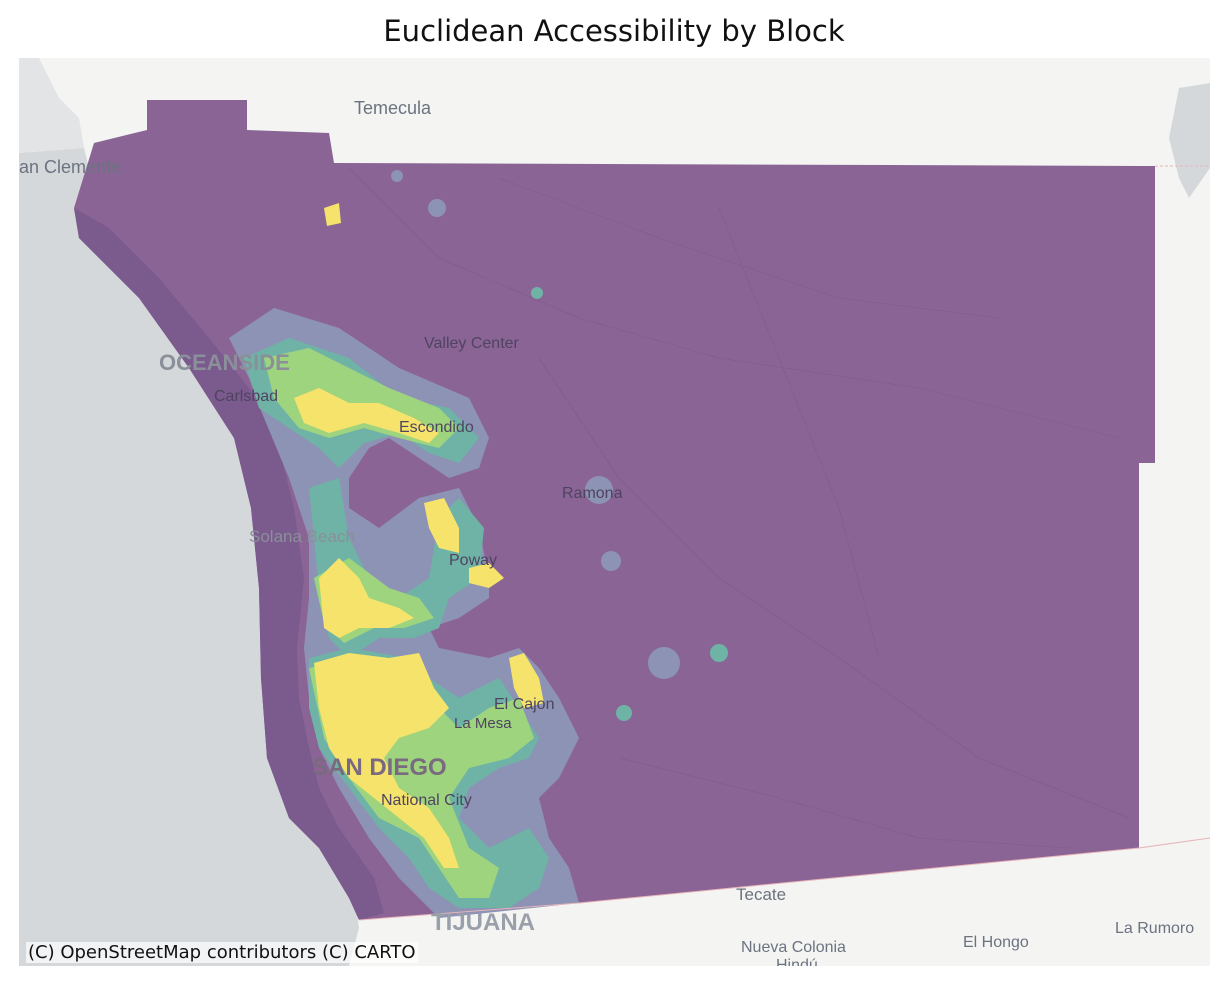  Describe the element at coordinates (483, 922) in the screenshot. I see `label-tijuana: TIJUANA` at that location.